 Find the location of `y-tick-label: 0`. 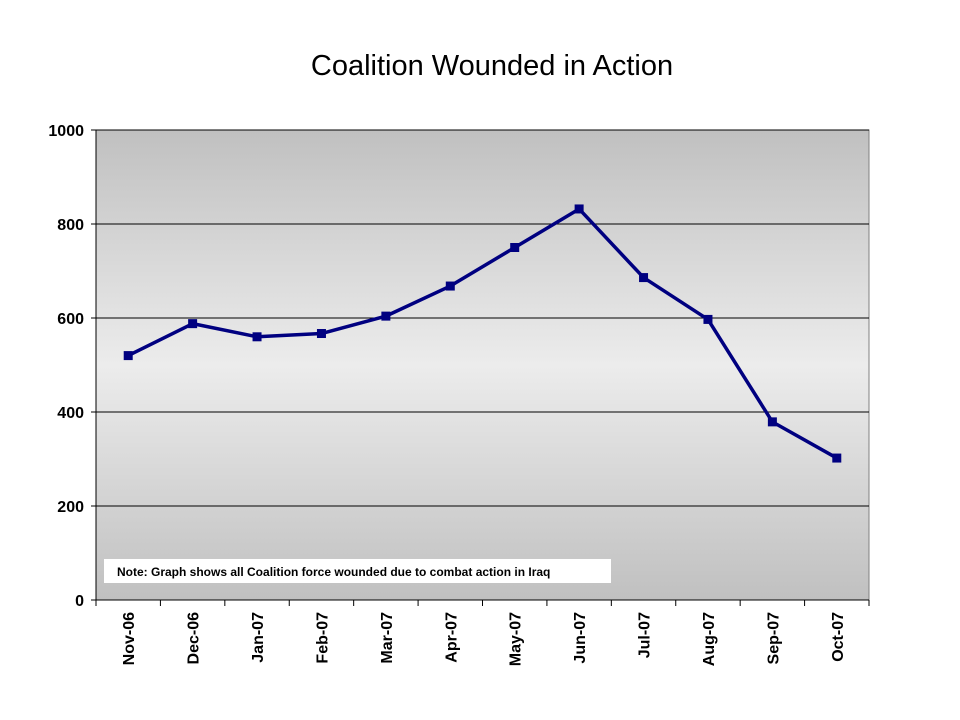

y-tick-label: 0 is located at coordinates (79, 601).